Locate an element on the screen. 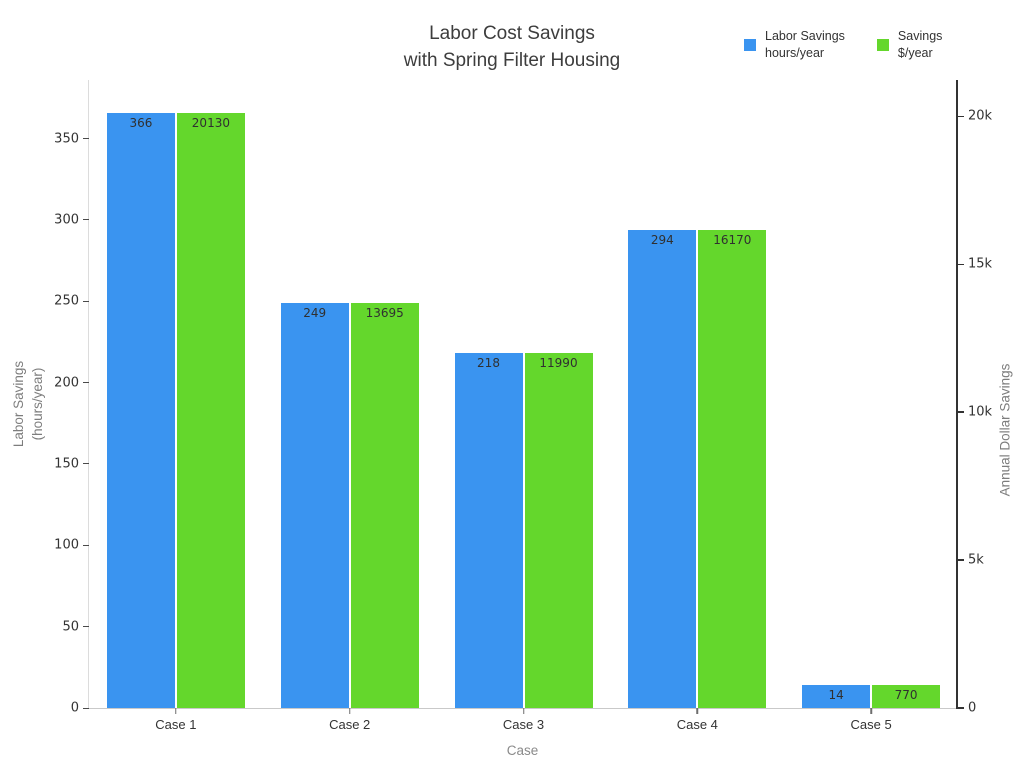 Image resolution: width=1024 pixels, height=768 pixels. bar-value-label: 366 is located at coordinates (141, 122).